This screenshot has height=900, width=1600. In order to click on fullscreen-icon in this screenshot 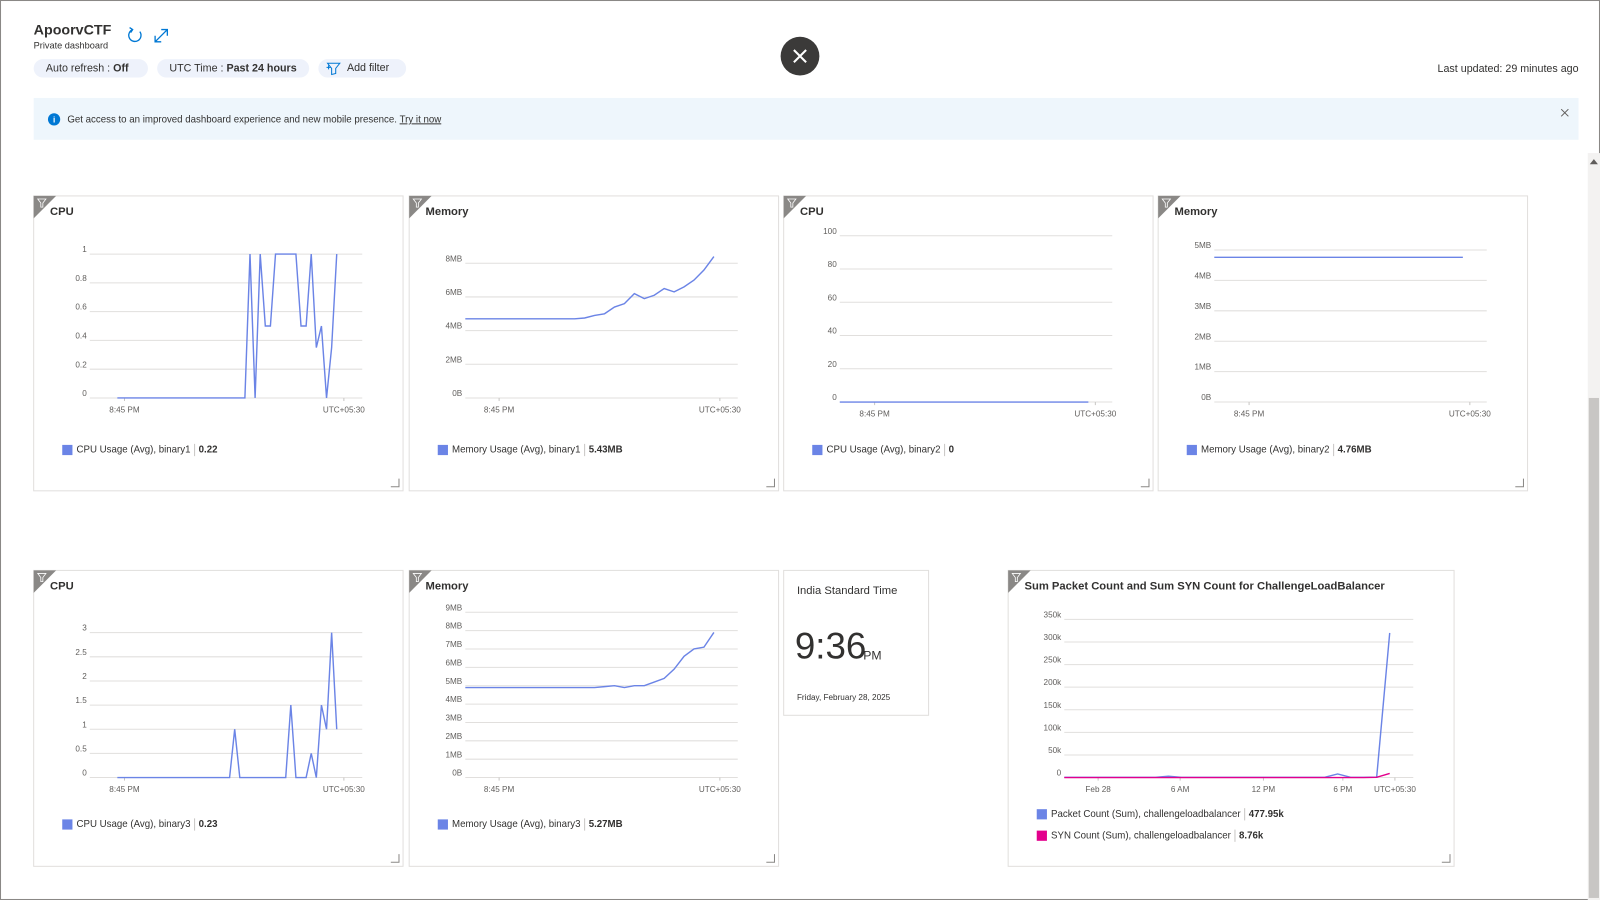, I will do `click(161, 35)`.